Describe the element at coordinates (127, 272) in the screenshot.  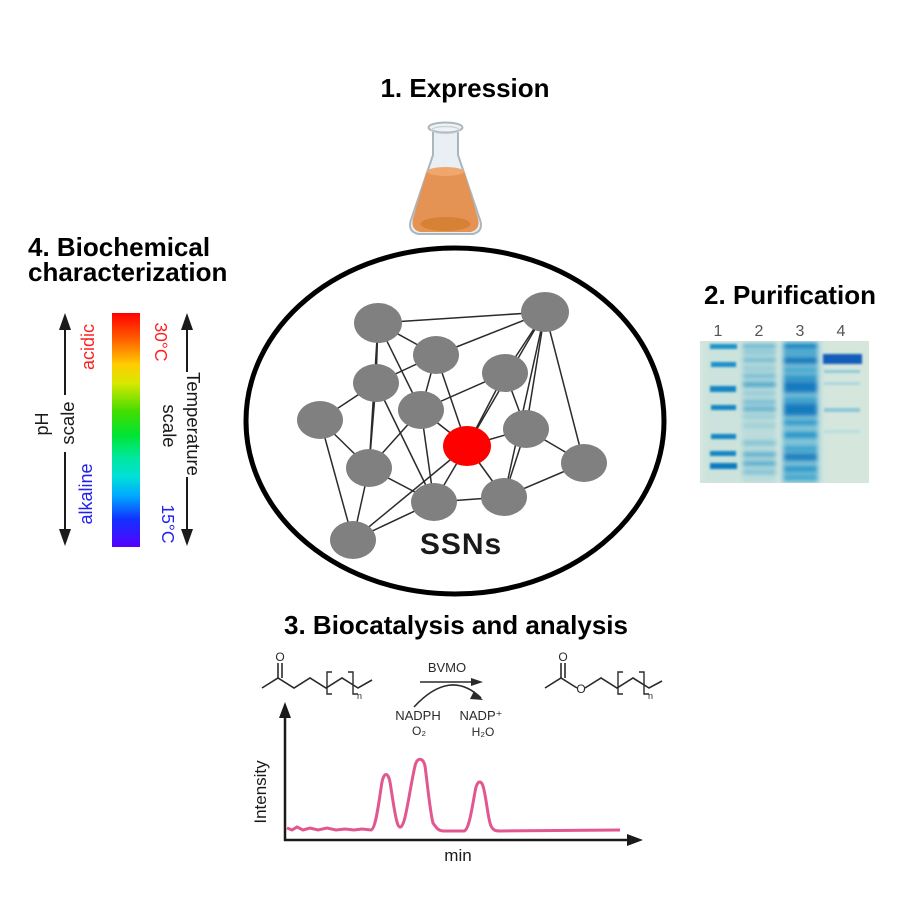
I see `svg-text: characterization` at that location.